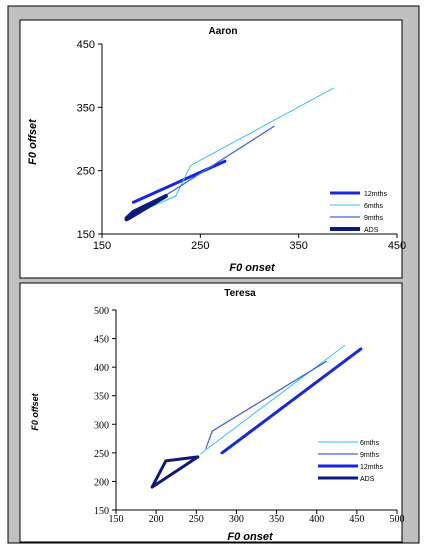 This screenshot has height=547, width=427. Describe the element at coordinates (350, 461) in the screenshot. I see `legend: 6mths 9mths 12mths ADS` at that location.